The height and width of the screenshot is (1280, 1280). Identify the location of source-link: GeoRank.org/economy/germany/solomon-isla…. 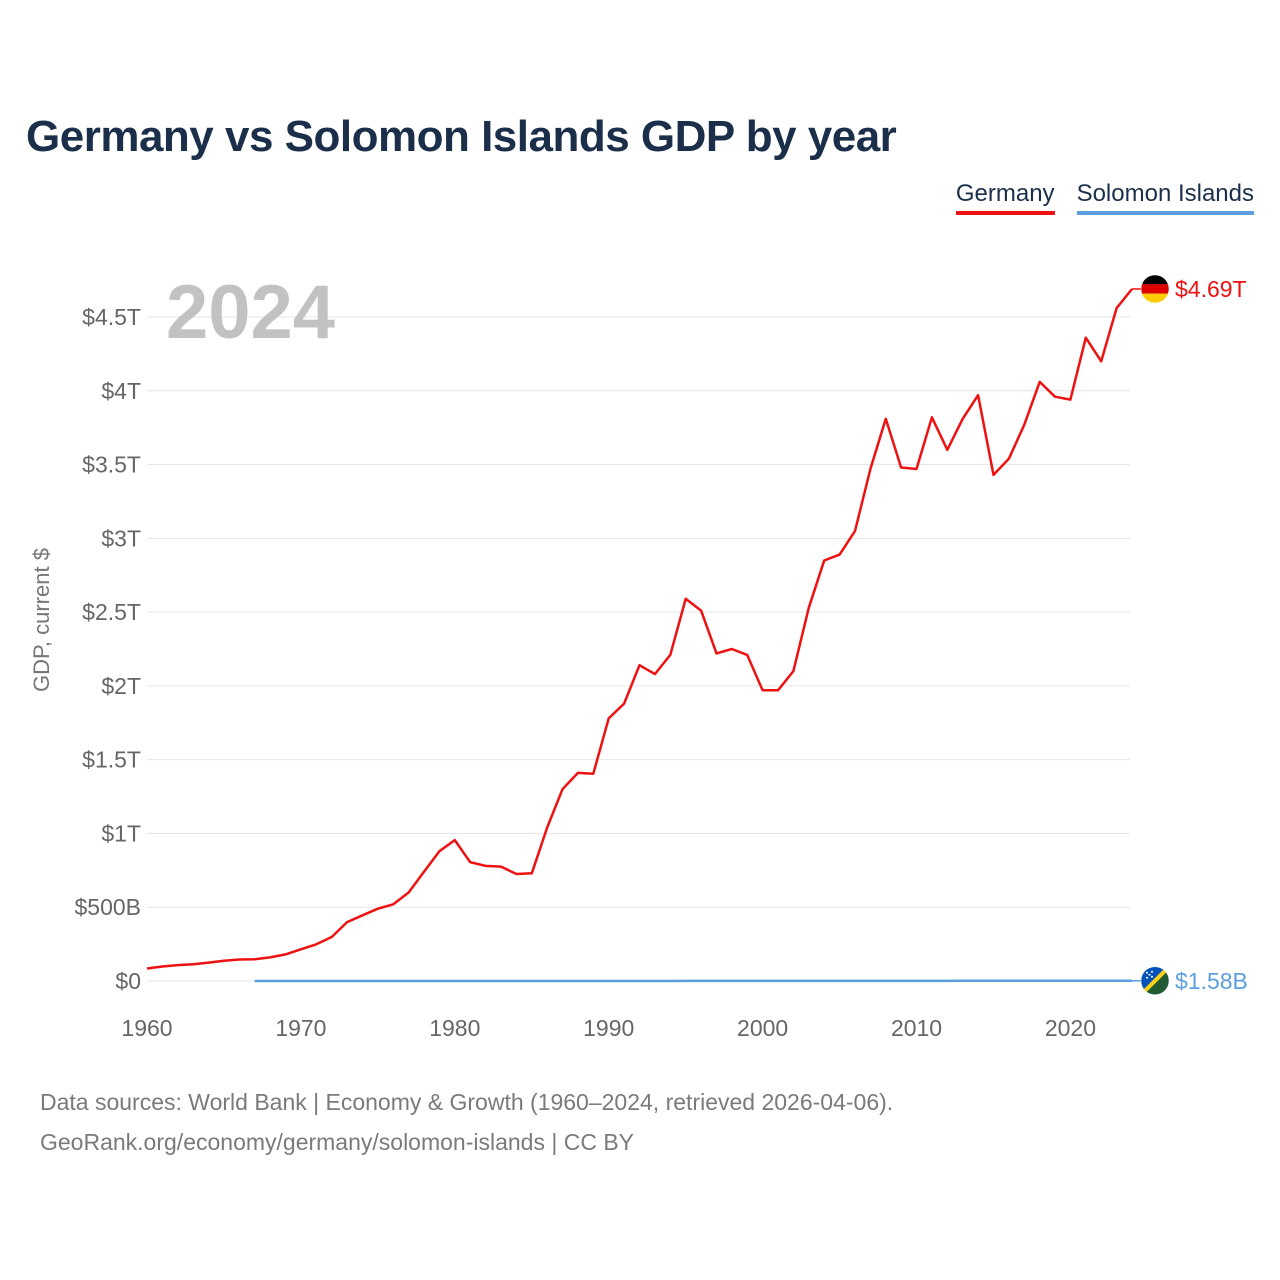
(337, 1142).